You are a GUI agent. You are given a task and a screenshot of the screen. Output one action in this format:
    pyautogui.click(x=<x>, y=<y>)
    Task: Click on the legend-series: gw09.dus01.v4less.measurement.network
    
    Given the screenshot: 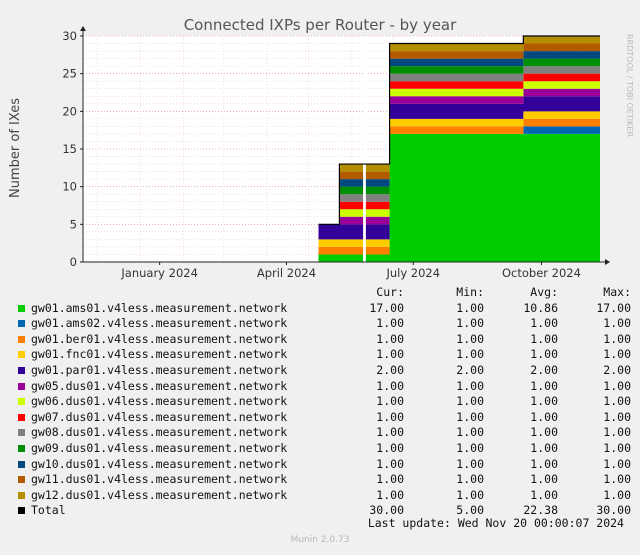 What is the action you would take?
    pyautogui.click(x=157, y=449)
    